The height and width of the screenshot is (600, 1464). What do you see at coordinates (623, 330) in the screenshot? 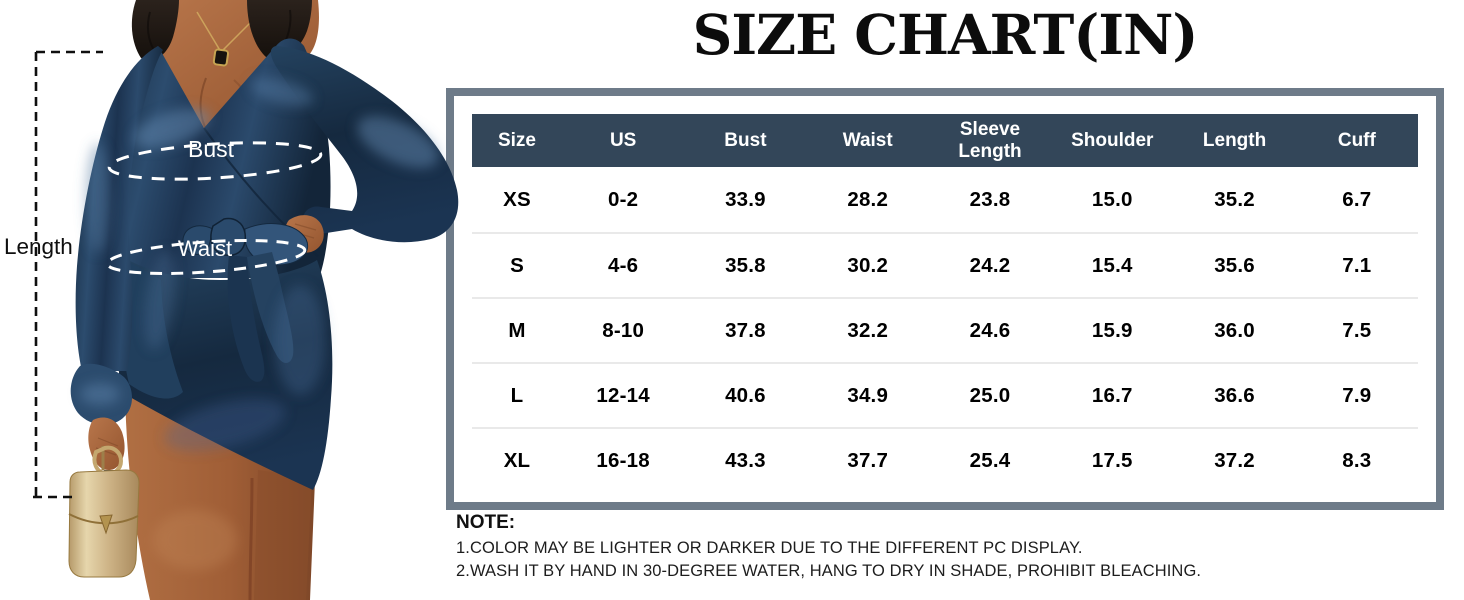
I see `table-cell: 8-10` at bounding box center [623, 330].